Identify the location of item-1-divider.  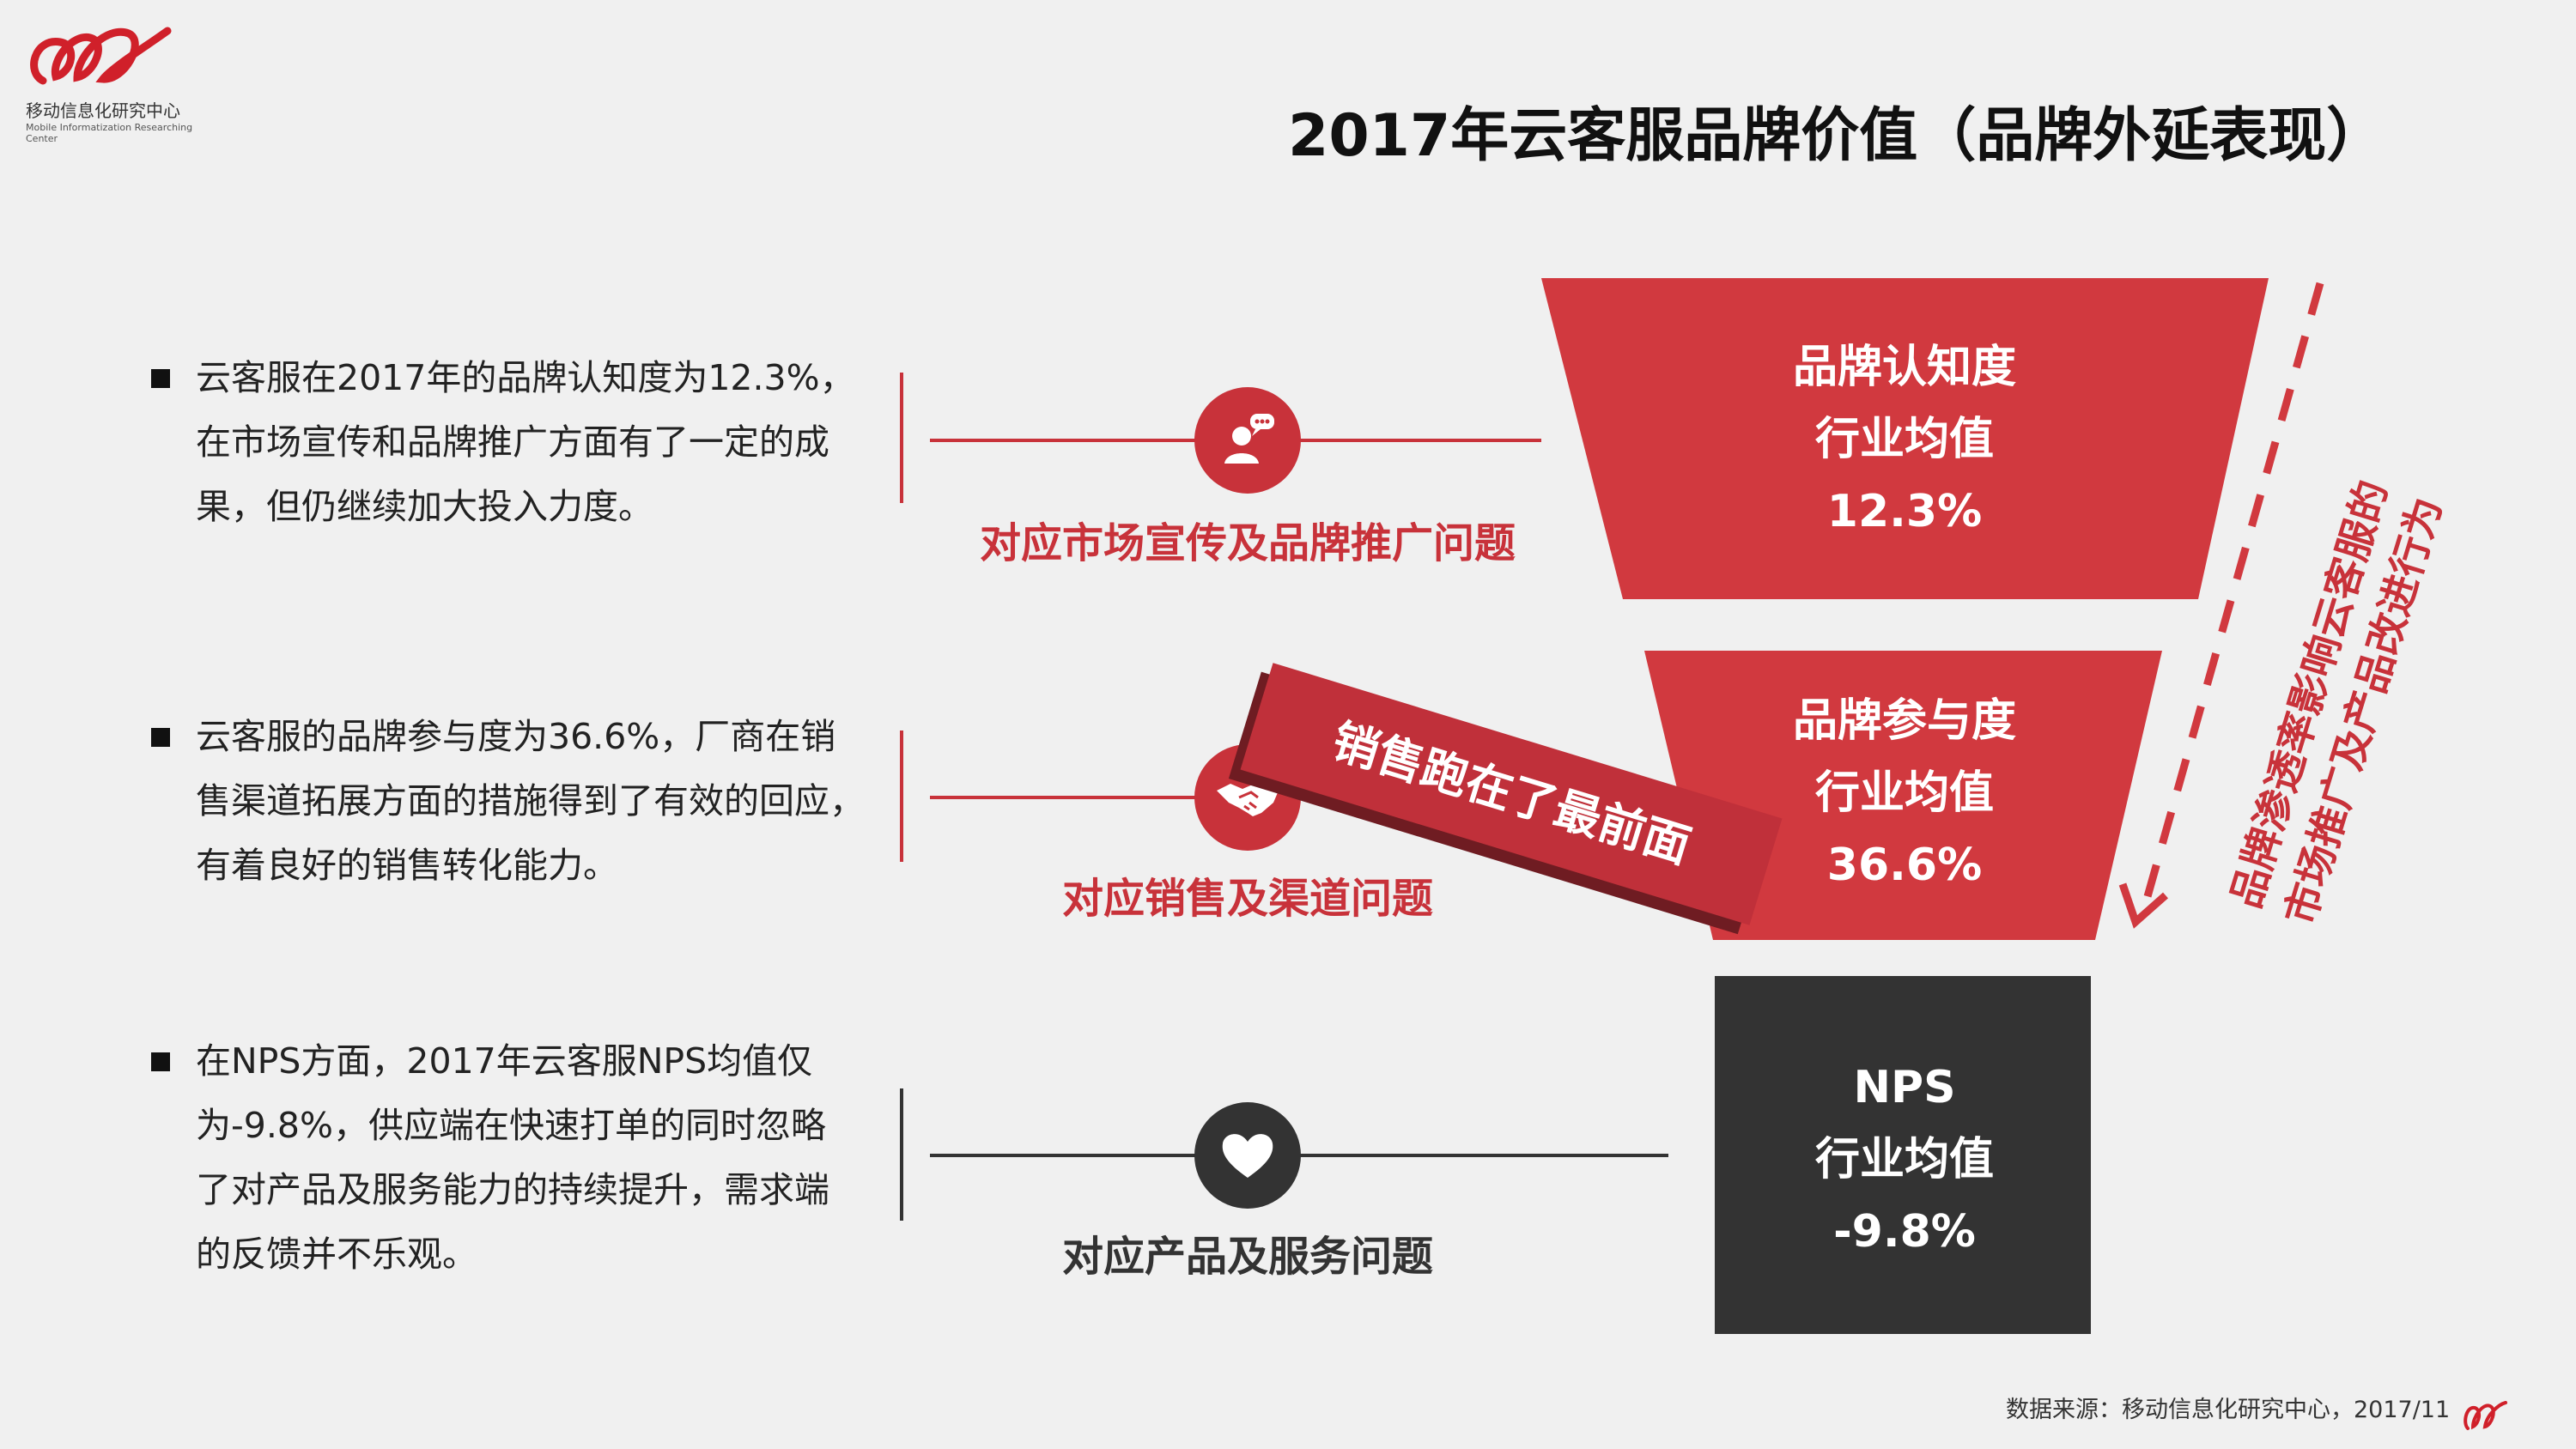
(902, 438).